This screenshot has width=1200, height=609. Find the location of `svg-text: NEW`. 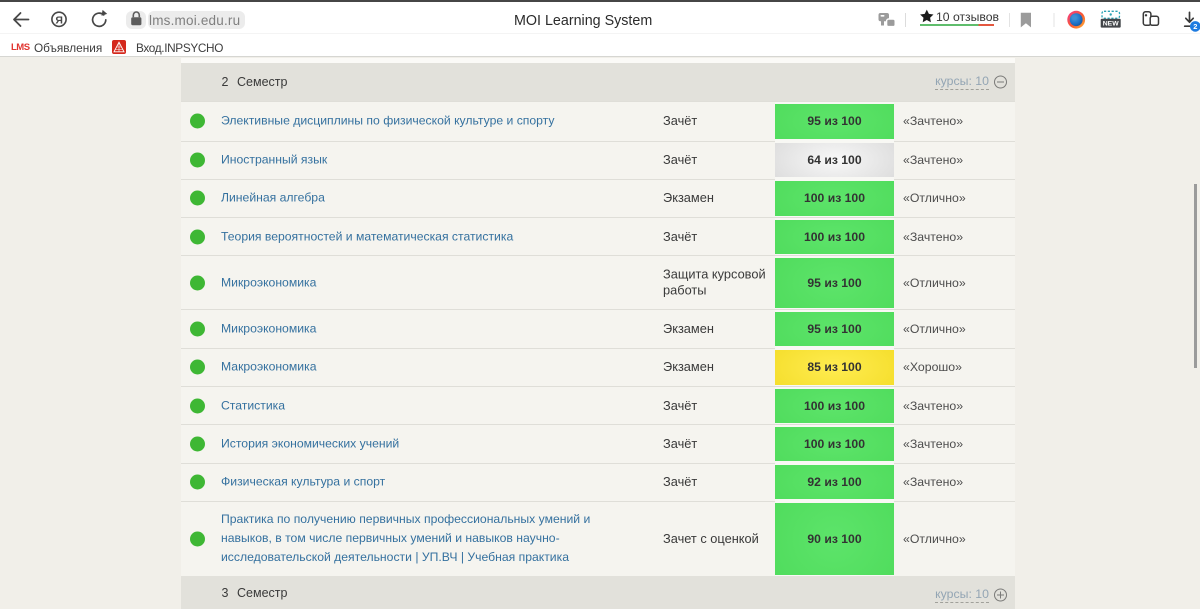

svg-text: NEW is located at coordinates (1111, 24).